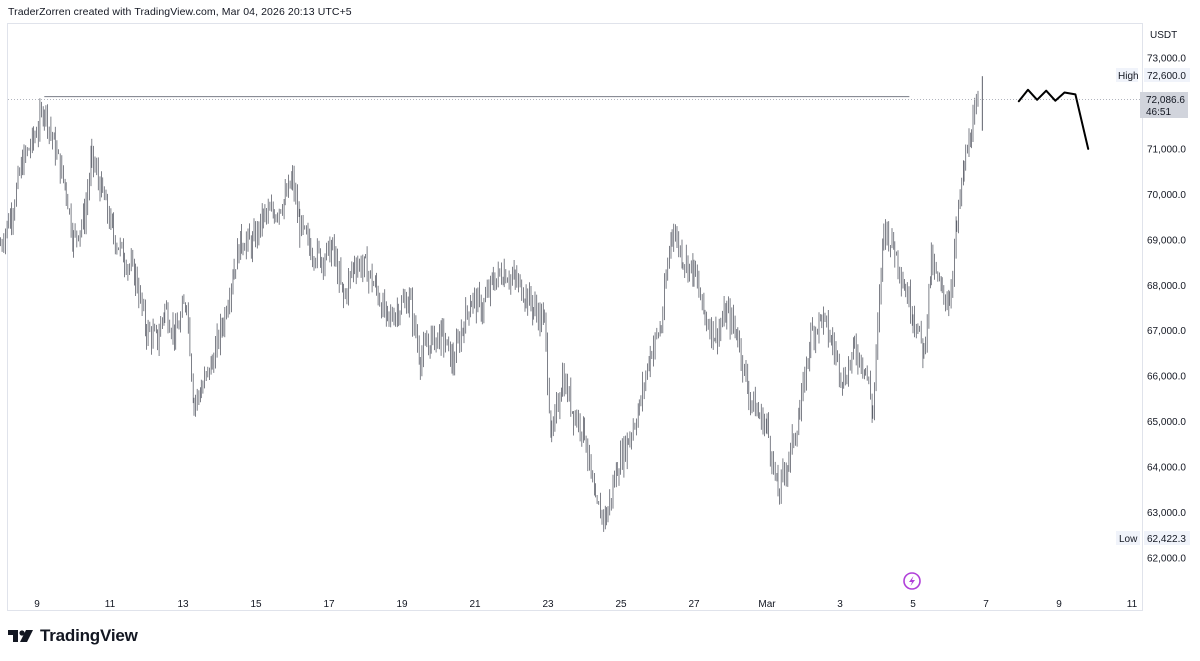 The width and height of the screenshot is (1200, 661). Describe the element at coordinates (1166, 59) in the screenshot. I see `price-tick-label: 73,000.0` at that location.